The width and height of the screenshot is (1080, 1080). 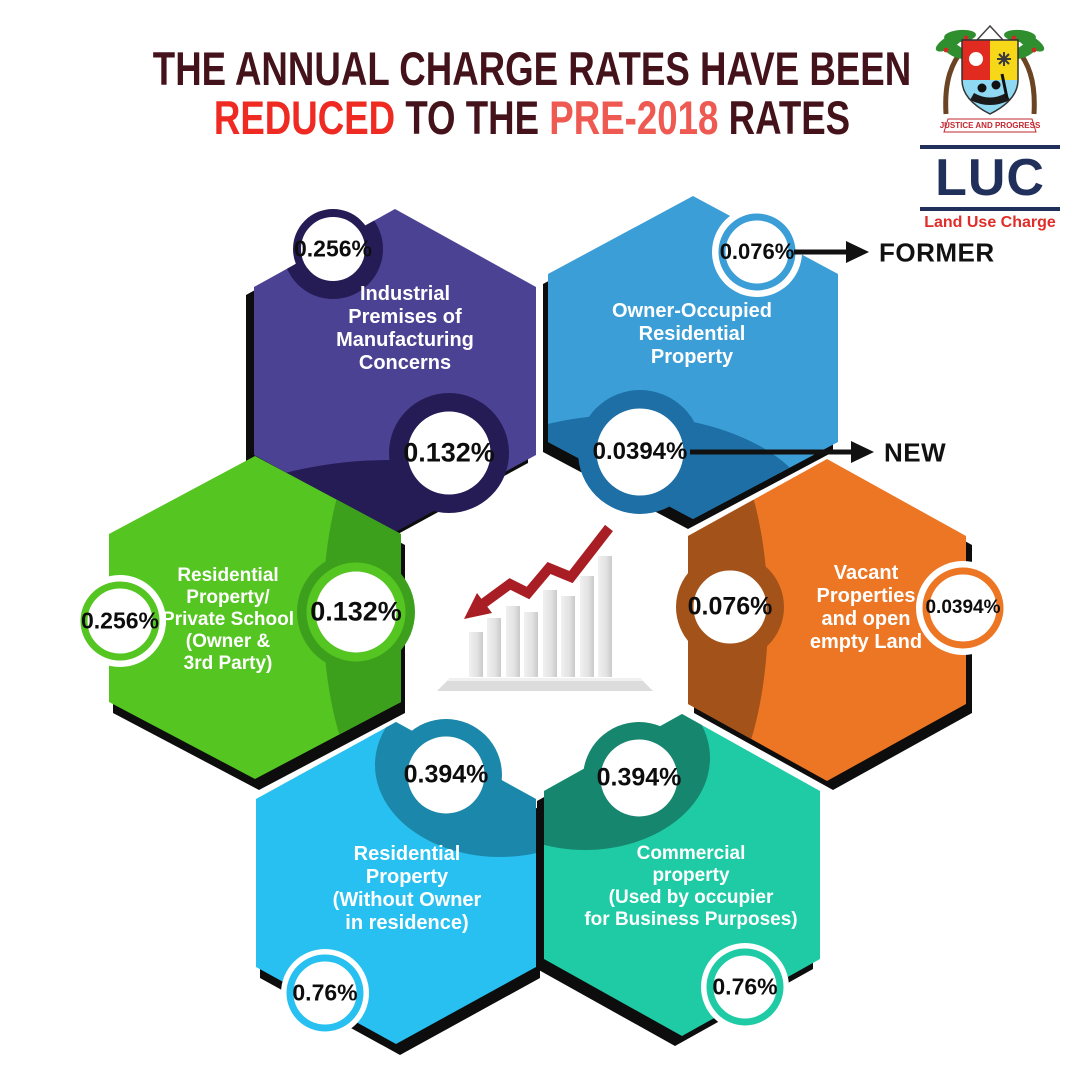 I want to click on palm-tree-icon-right, so click(x=1024, y=72).